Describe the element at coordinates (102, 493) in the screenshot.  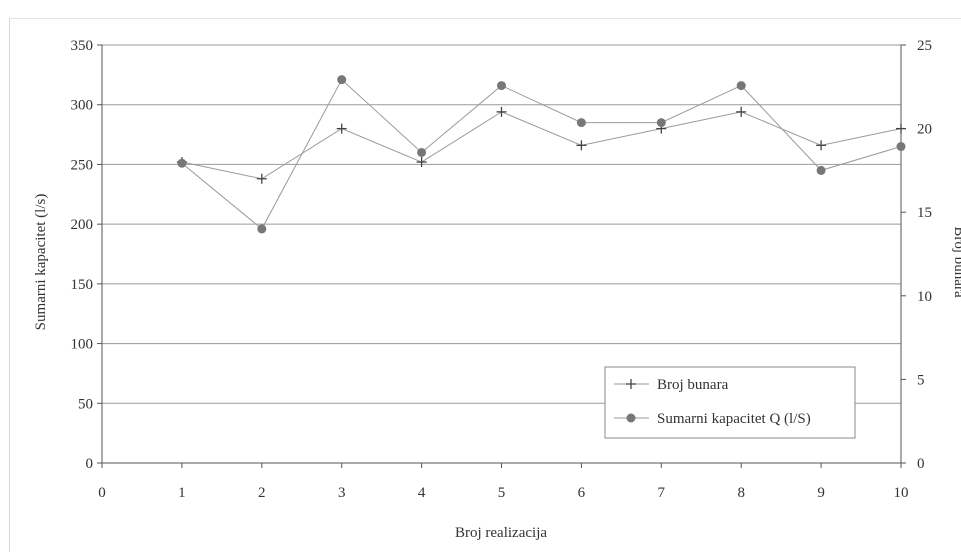
I see `x-tick-label: 0` at that location.